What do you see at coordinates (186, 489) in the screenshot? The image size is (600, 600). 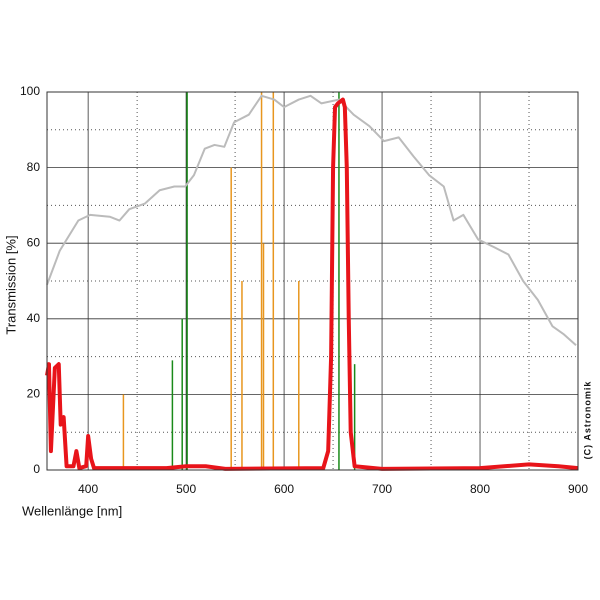 I see `x-tick-label: 500` at bounding box center [186, 489].